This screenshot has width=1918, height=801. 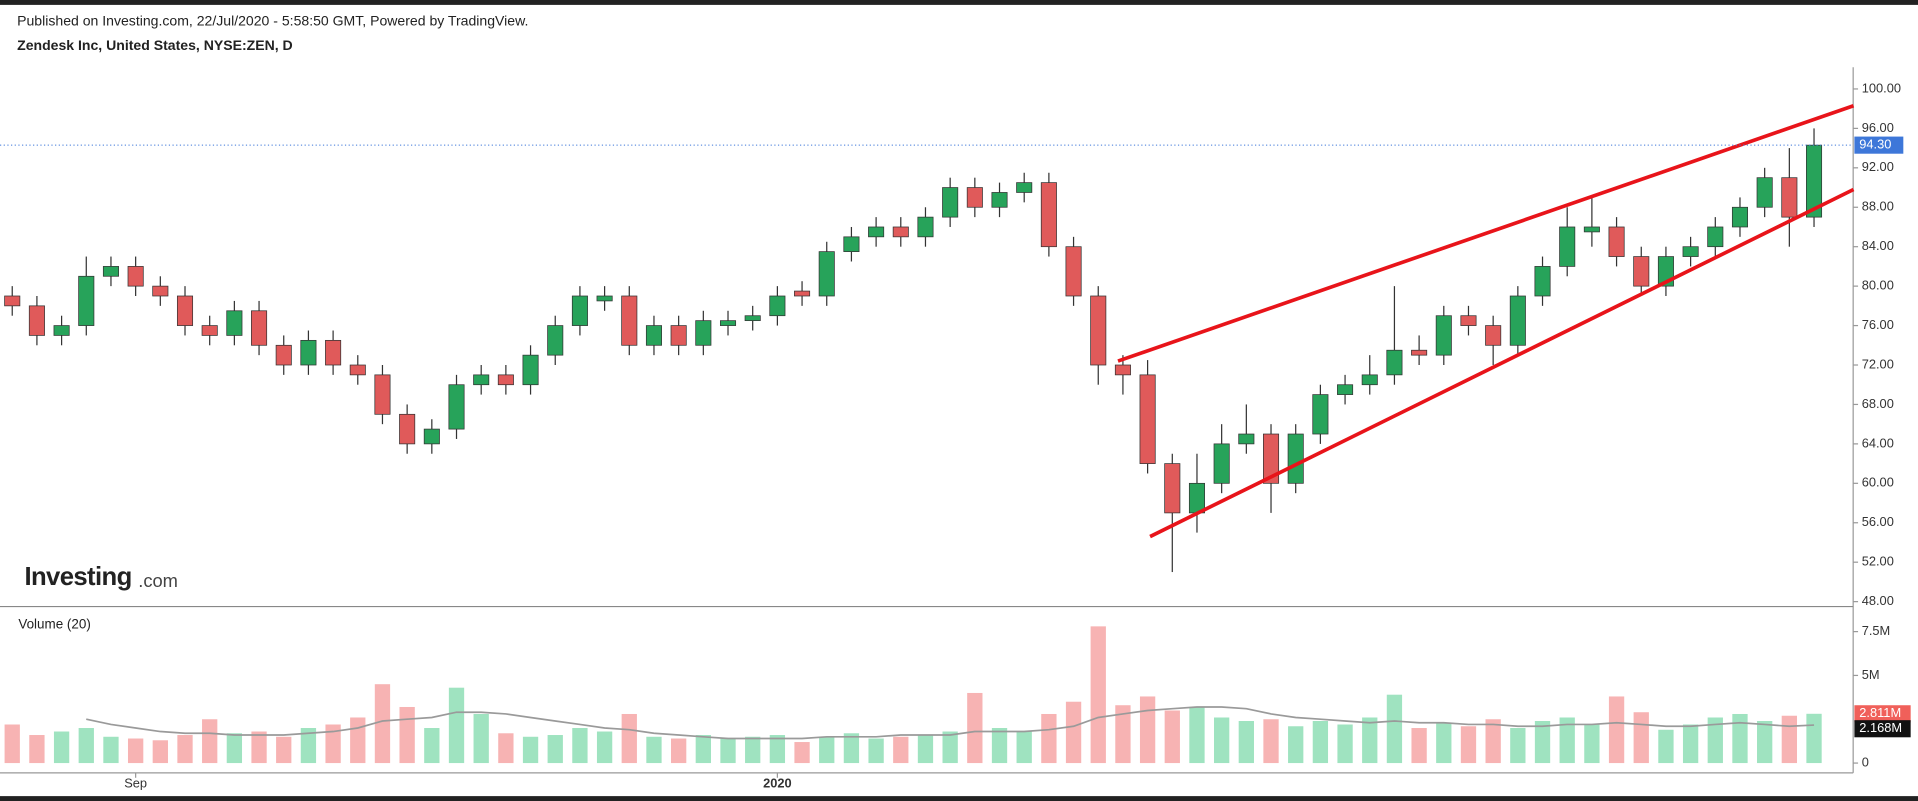 What do you see at coordinates (1878, 482) in the screenshot?
I see `y-tick-label: 60.00` at bounding box center [1878, 482].